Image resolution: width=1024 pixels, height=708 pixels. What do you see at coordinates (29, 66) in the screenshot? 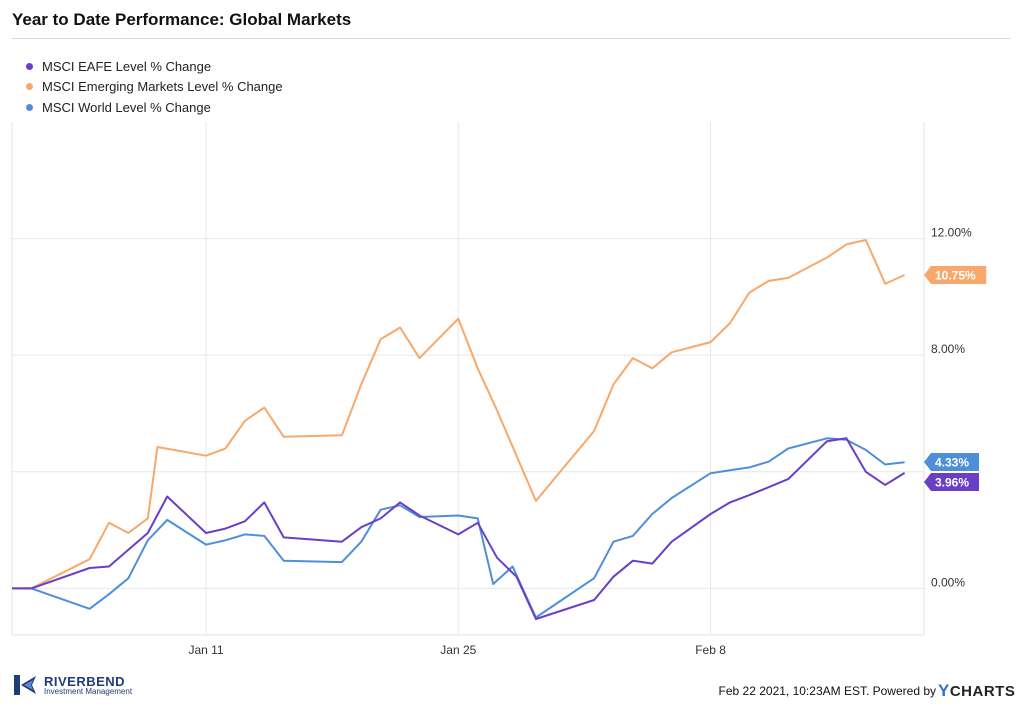
I see `legend-dot-eafe` at bounding box center [29, 66].